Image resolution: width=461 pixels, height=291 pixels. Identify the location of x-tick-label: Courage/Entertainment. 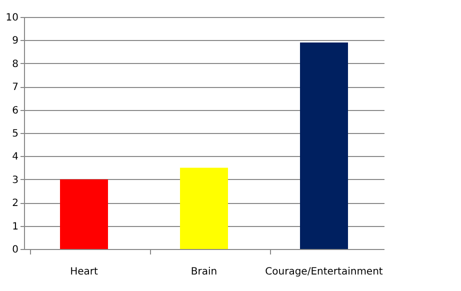
(324, 272).